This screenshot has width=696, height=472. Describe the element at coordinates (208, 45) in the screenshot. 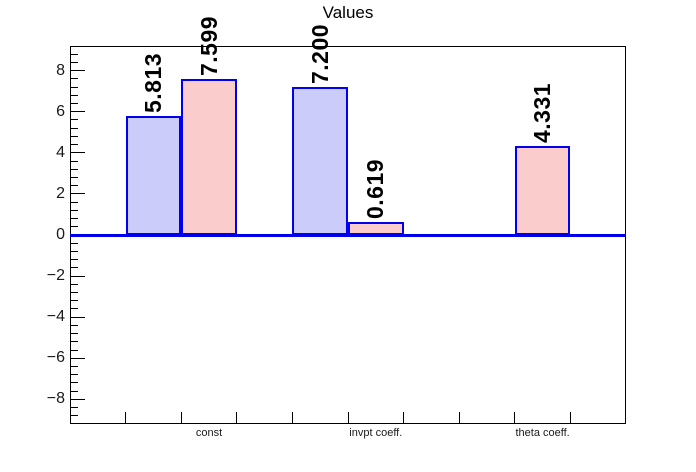

I see `bar-value-label: 7.599` at that location.